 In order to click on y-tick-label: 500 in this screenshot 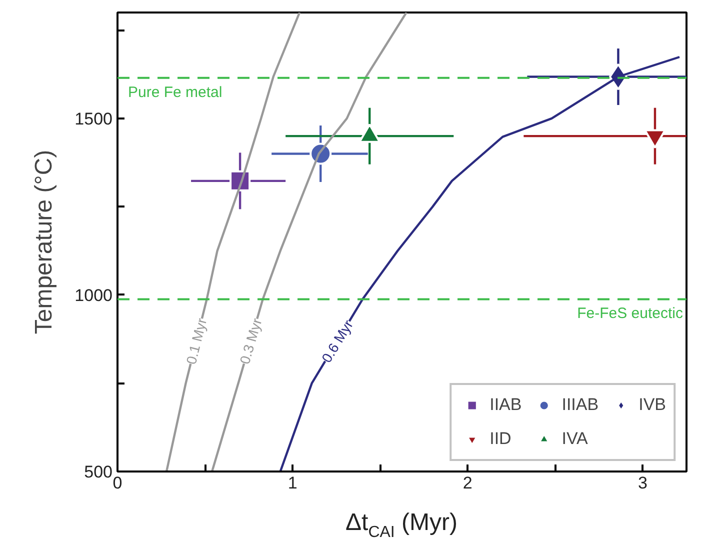, I will do `click(98, 472)`.